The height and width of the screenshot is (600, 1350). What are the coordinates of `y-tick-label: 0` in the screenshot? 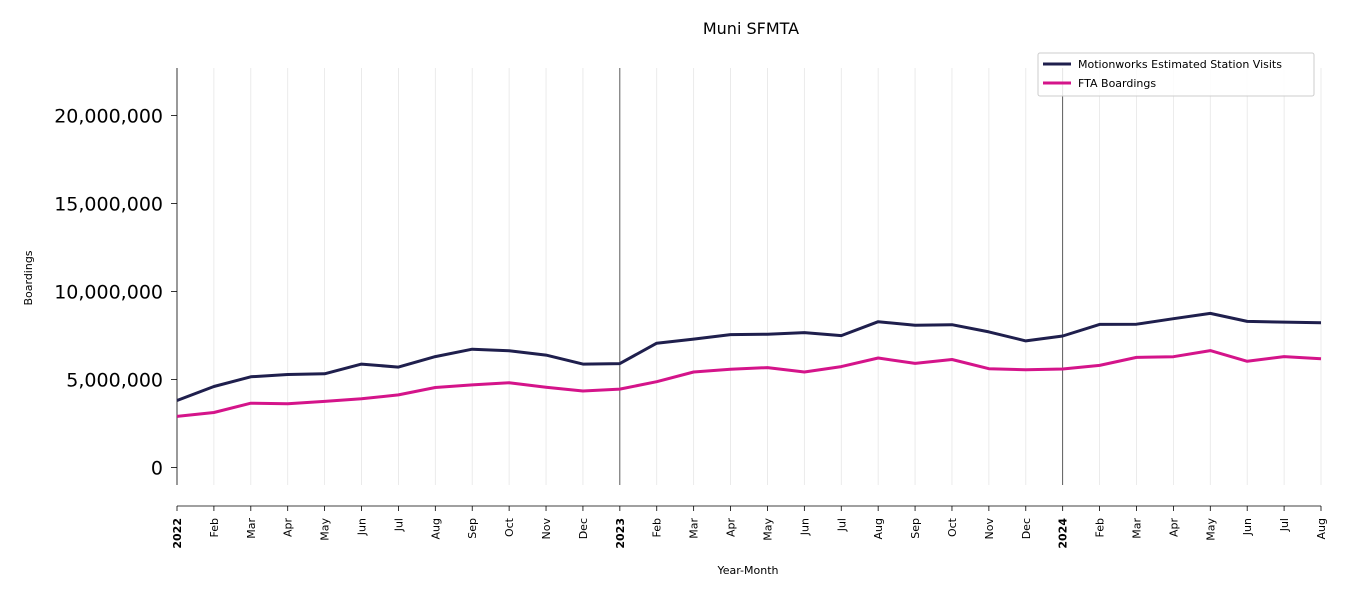 It's located at (157, 468).